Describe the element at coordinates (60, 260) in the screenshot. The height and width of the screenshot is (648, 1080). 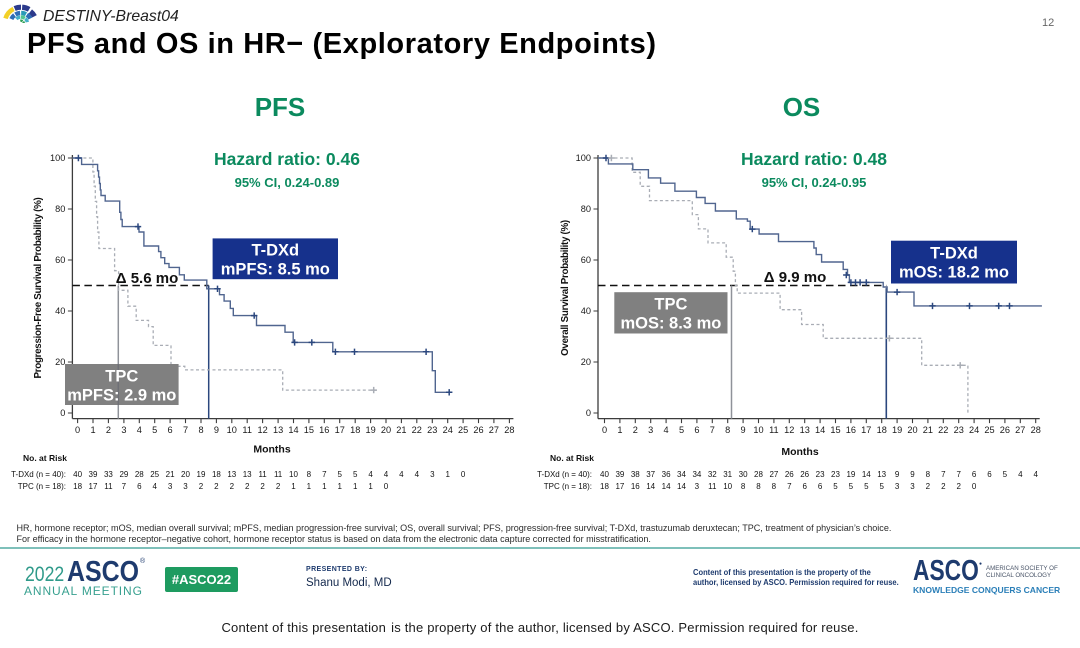
I see `svg-text: 60` at that location.